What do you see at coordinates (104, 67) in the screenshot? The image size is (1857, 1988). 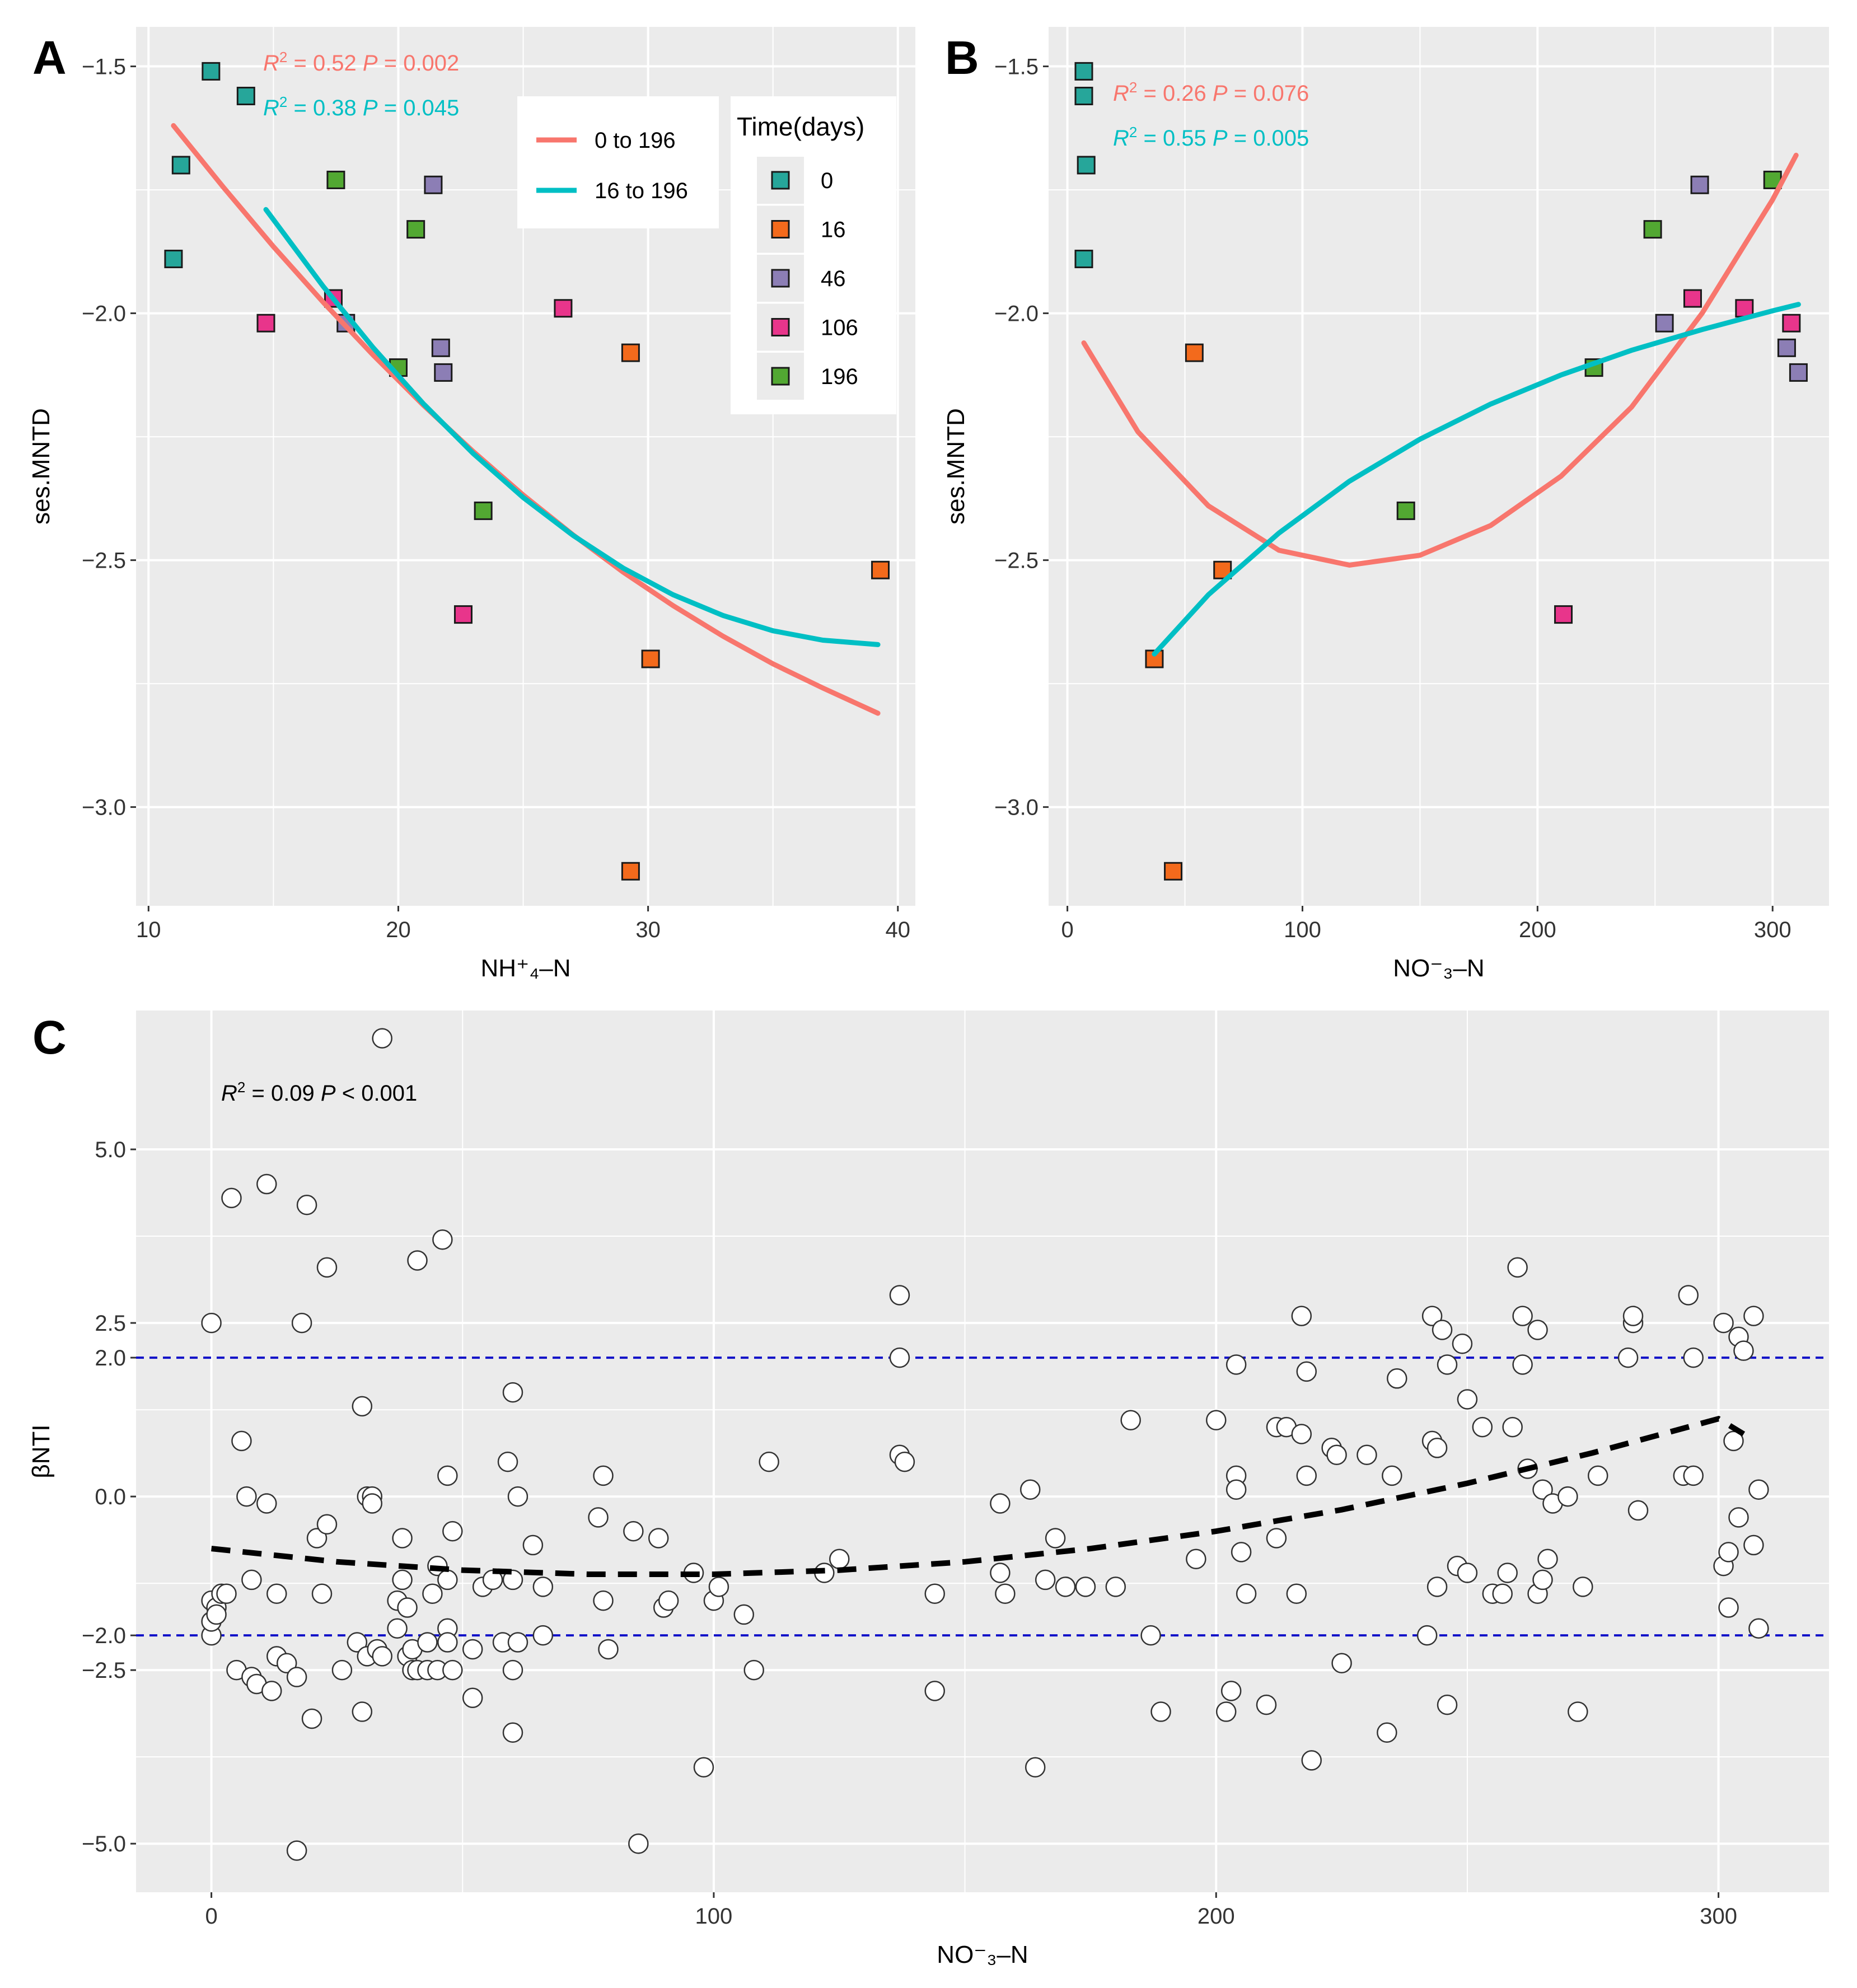 I see `y-tick-label: −1.5` at bounding box center [104, 67].